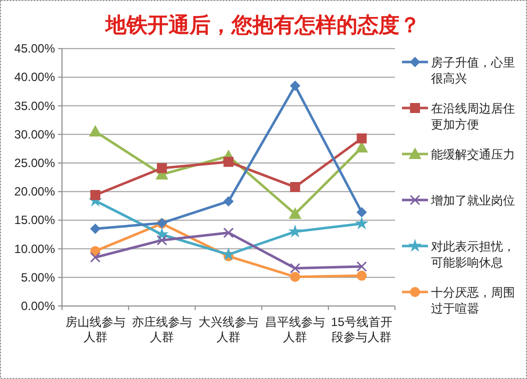  I want to click on x-tick-label: 亦庄线参与人群, so click(162, 329).